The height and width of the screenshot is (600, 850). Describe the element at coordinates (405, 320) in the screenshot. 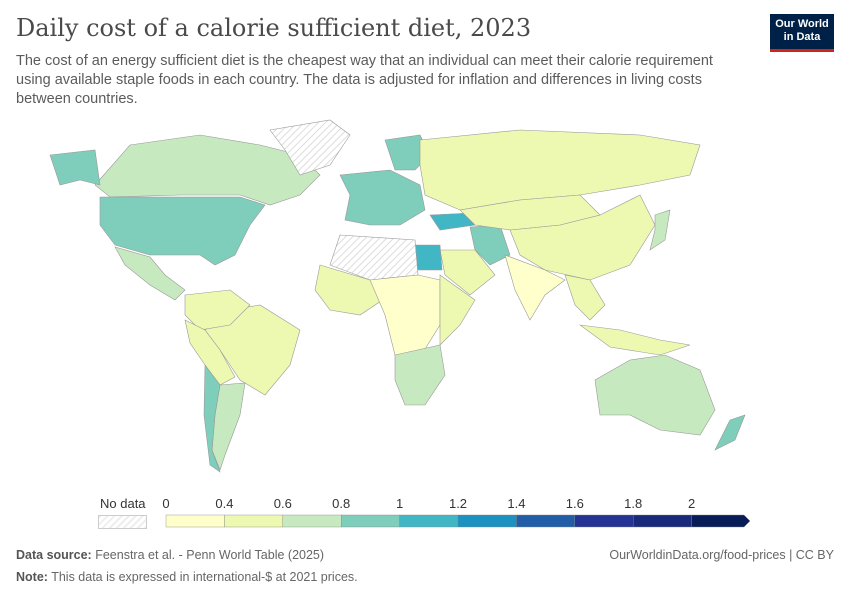

I see `region-central-africa` at that location.